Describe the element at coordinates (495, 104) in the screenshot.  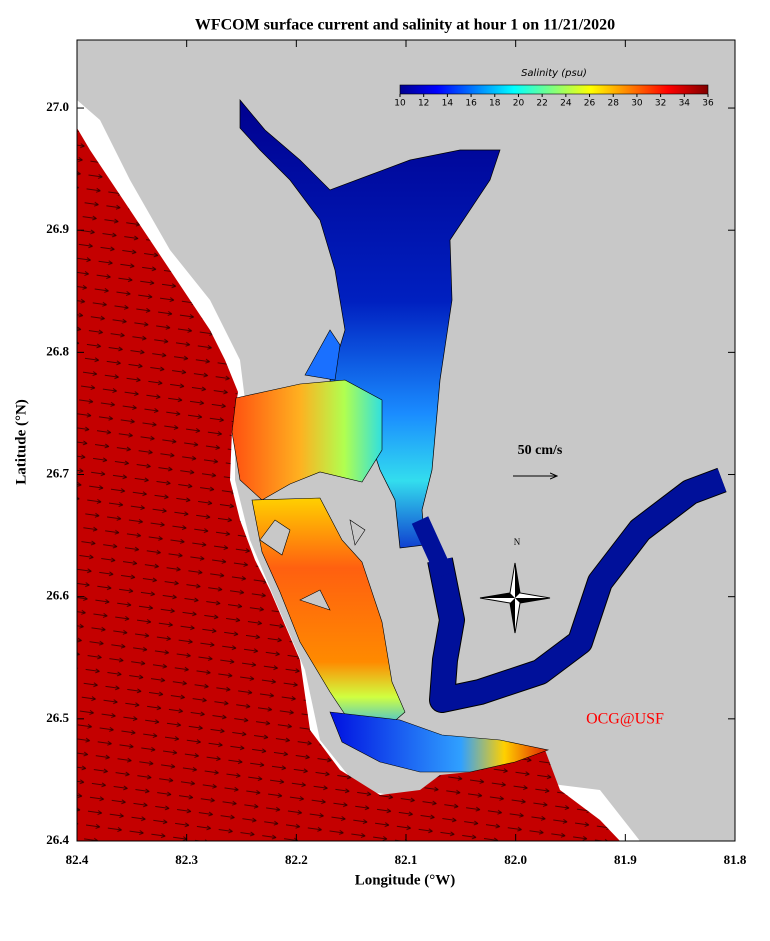
I see `colorbar-tick-label: 18` at that location.